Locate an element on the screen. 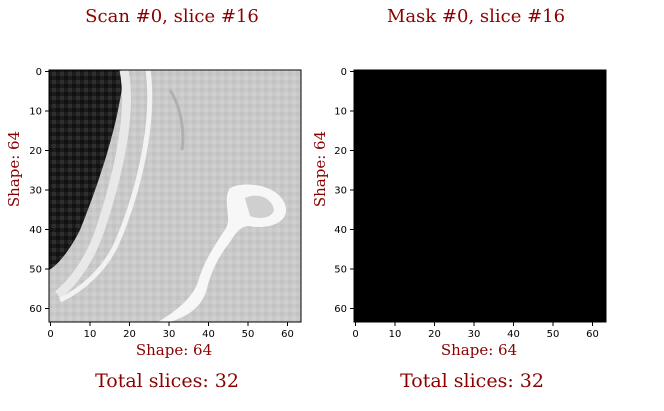 Image resolution: width=664 pixels, height=411 pixels. mask-y-ticks: 0 10 20 30 40 50 60 is located at coordinates (344, 191).